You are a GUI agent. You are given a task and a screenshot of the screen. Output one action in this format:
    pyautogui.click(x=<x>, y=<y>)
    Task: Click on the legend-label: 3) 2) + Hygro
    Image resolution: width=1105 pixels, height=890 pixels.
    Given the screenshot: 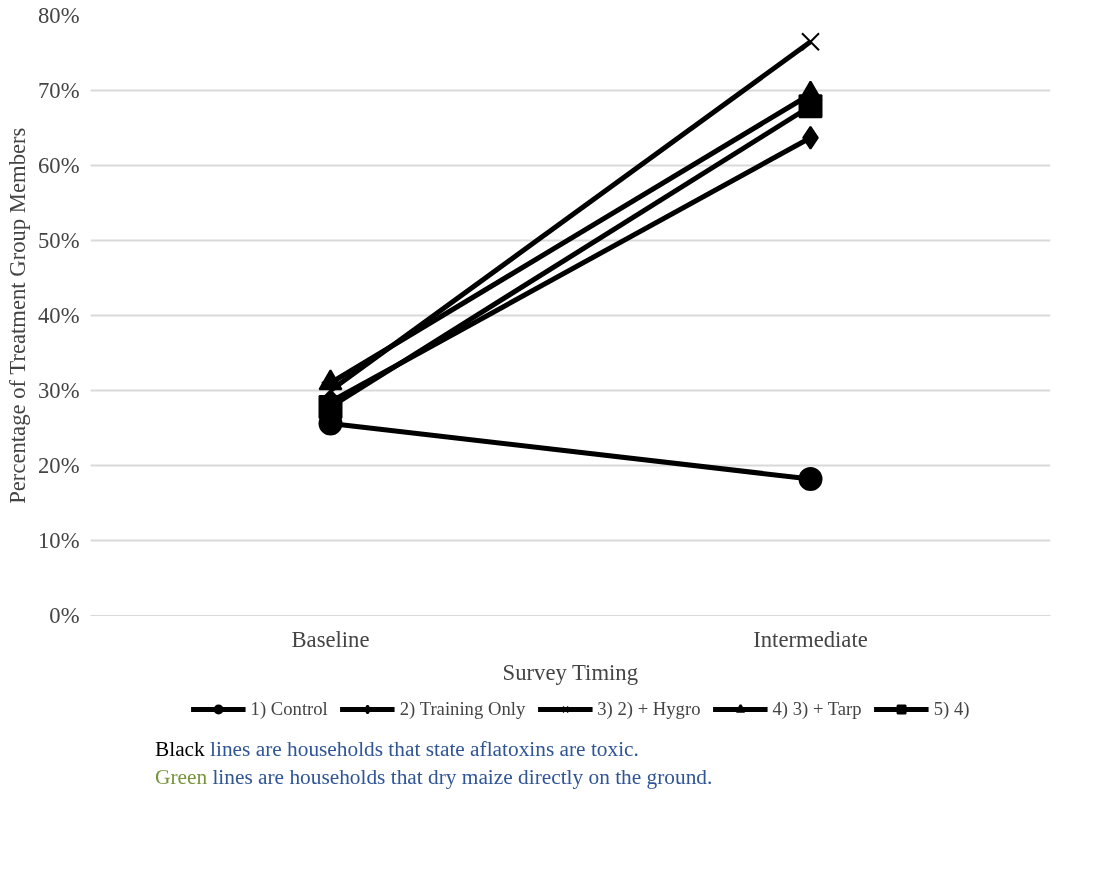 What is the action you would take?
    pyautogui.click(x=649, y=709)
    